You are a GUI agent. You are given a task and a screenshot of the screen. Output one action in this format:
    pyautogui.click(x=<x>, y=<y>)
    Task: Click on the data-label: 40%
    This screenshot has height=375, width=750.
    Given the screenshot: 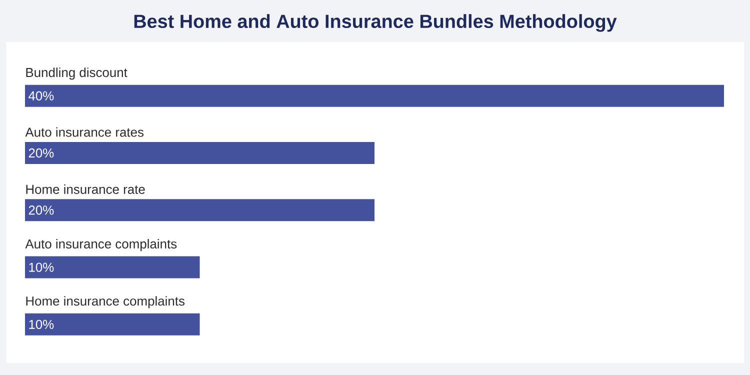 What is the action you would take?
    pyautogui.click(x=41, y=95)
    